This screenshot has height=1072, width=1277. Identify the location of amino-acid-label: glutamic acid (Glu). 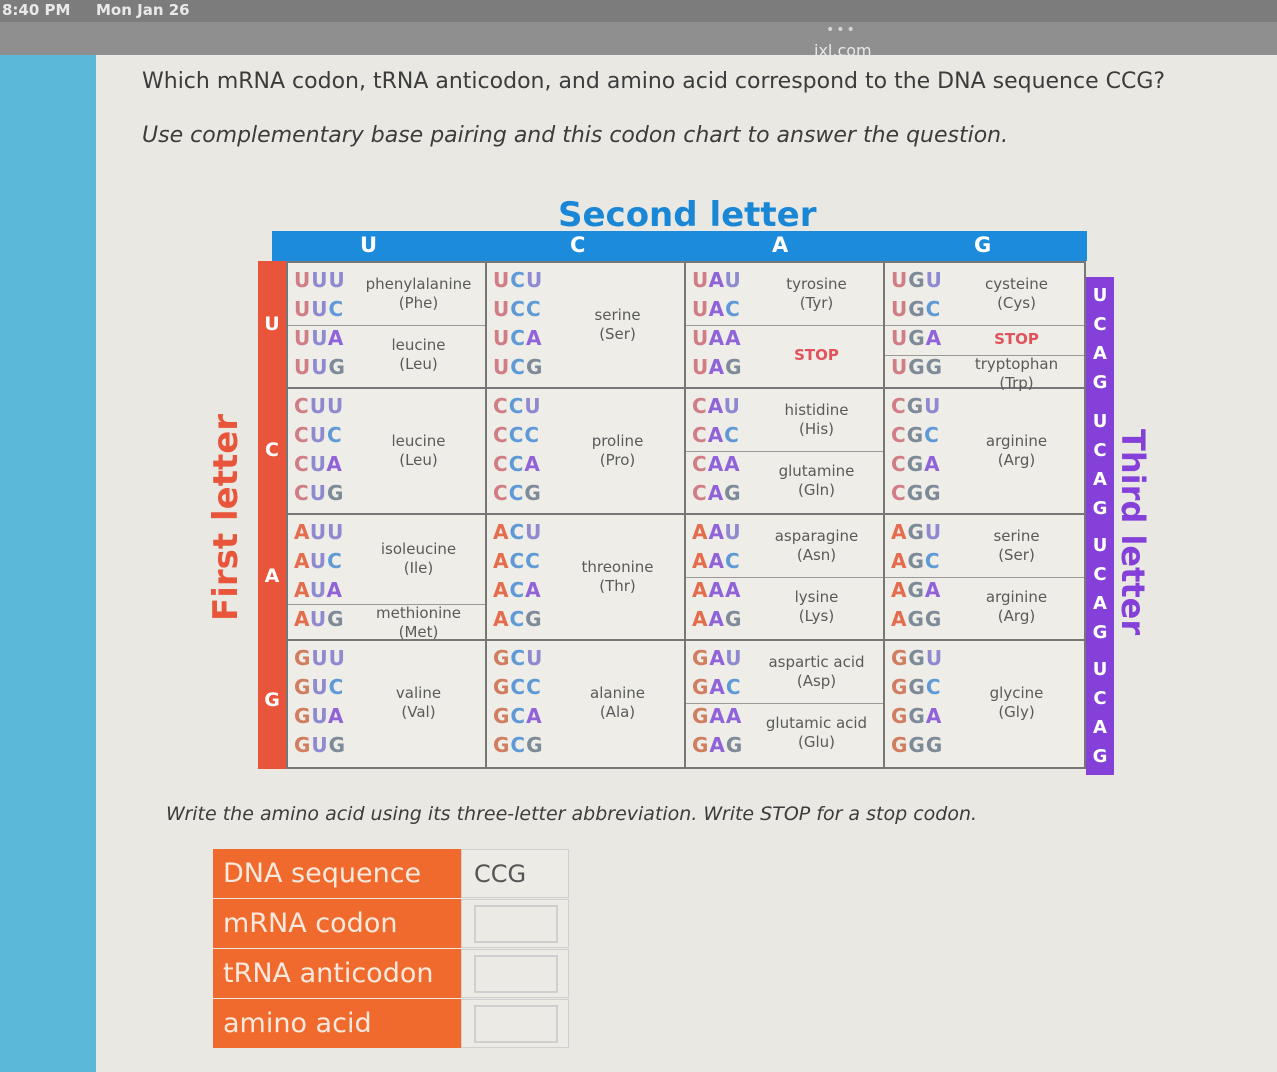
(816, 733).